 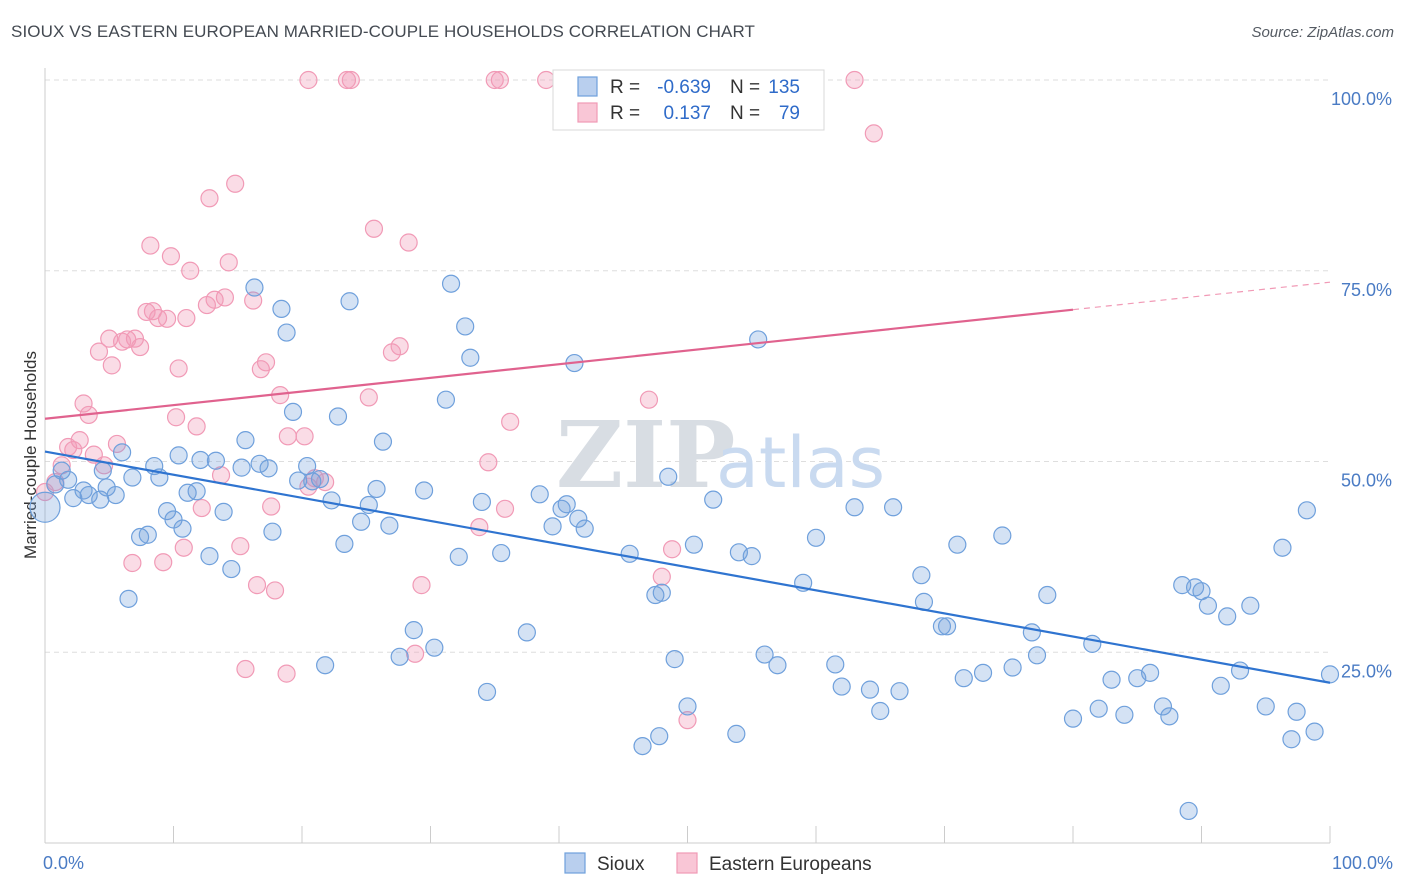 I want to click on legend-r-value-sioux: -0.639, so click(x=684, y=87).